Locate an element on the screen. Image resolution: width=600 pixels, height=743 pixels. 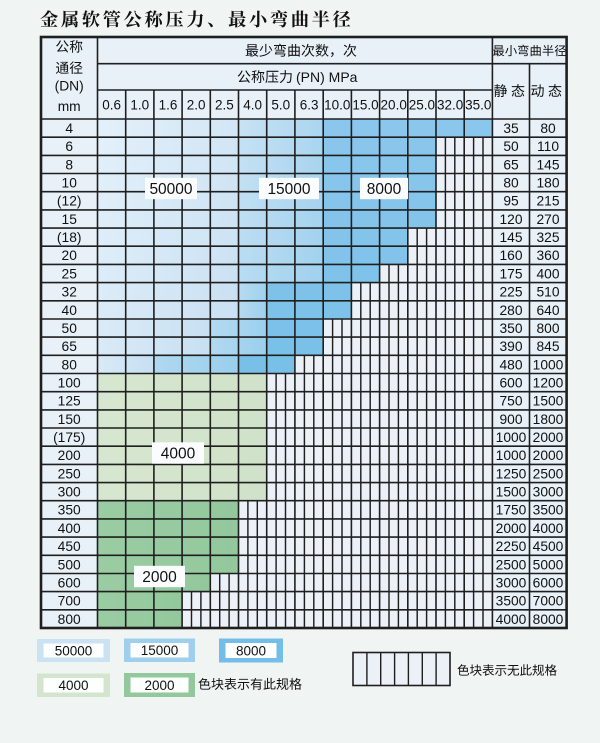
svg-text: 25 is located at coordinates (70, 273).